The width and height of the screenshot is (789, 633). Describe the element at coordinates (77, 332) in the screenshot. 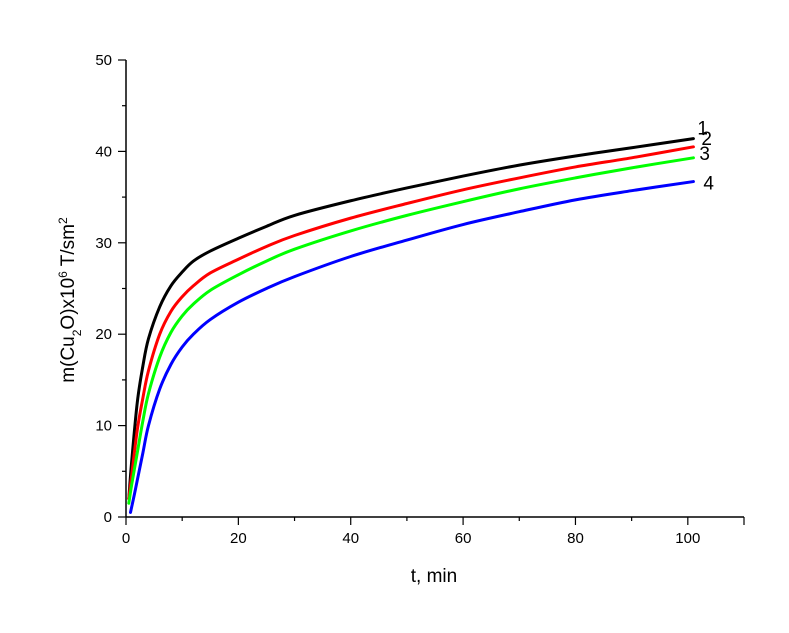

I see `y-axis-title-subscript: 2` at that location.